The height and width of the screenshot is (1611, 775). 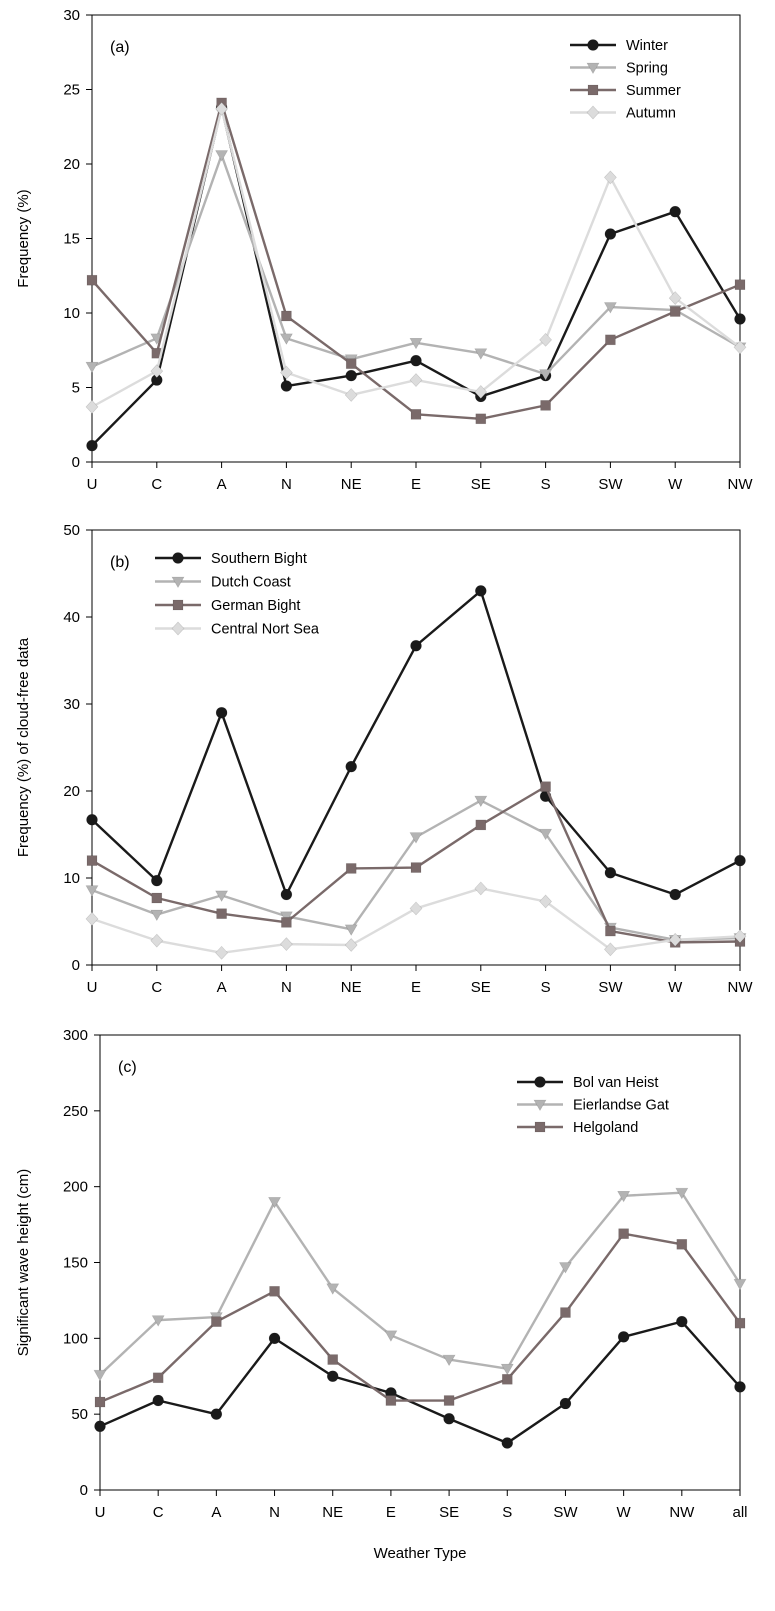 I want to click on legend-marker-bol-van-heist, so click(x=540, y=1082).